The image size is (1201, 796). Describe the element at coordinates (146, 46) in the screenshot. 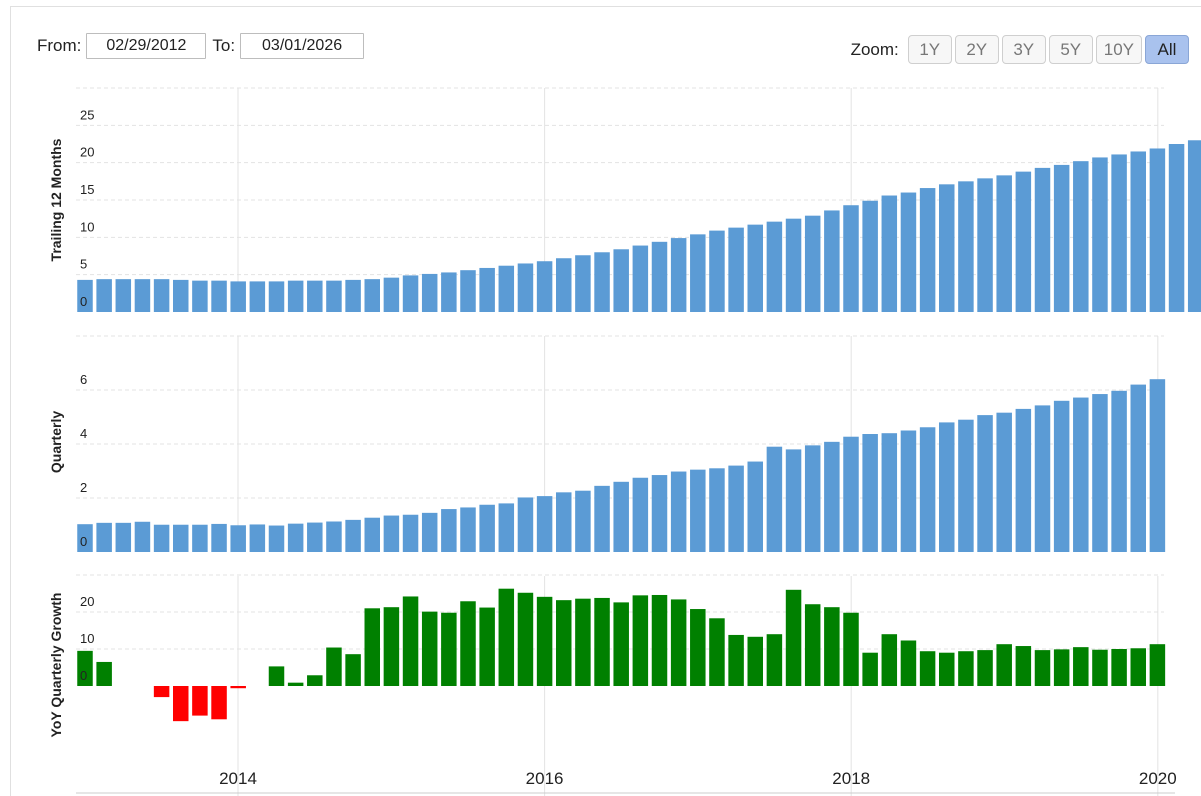

I see `from-date-input` at that location.